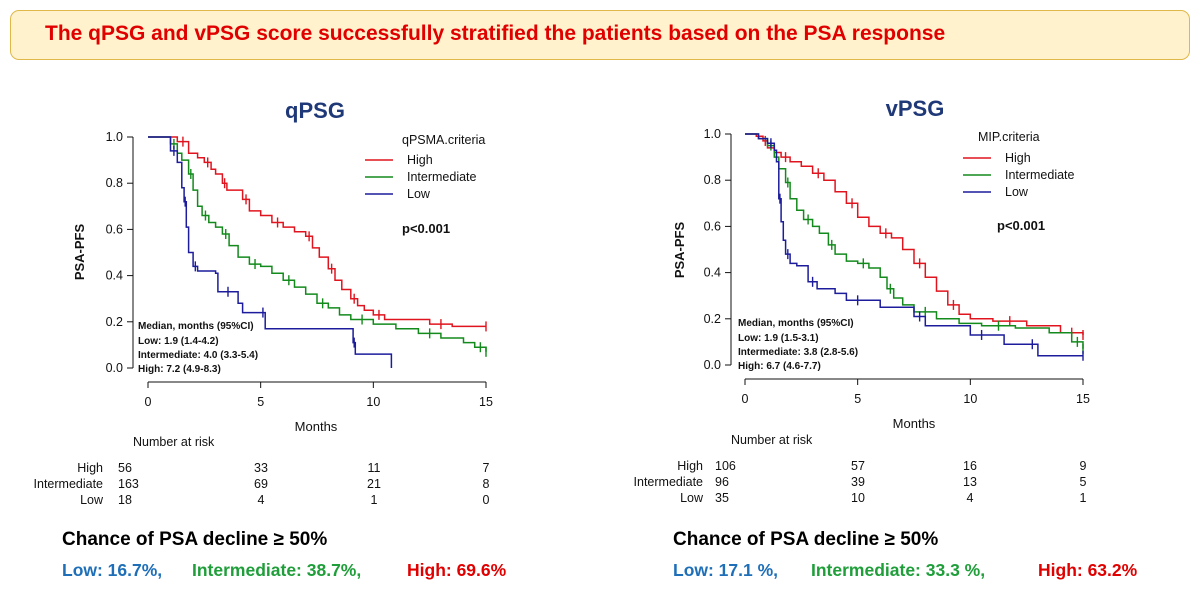 Image resolution: width=1200 pixels, height=593 pixels. What do you see at coordinates (198, 355) in the screenshot?
I see `median-intermediate: Intermediate: 4.0 (3.3-5.4)` at bounding box center [198, 355].